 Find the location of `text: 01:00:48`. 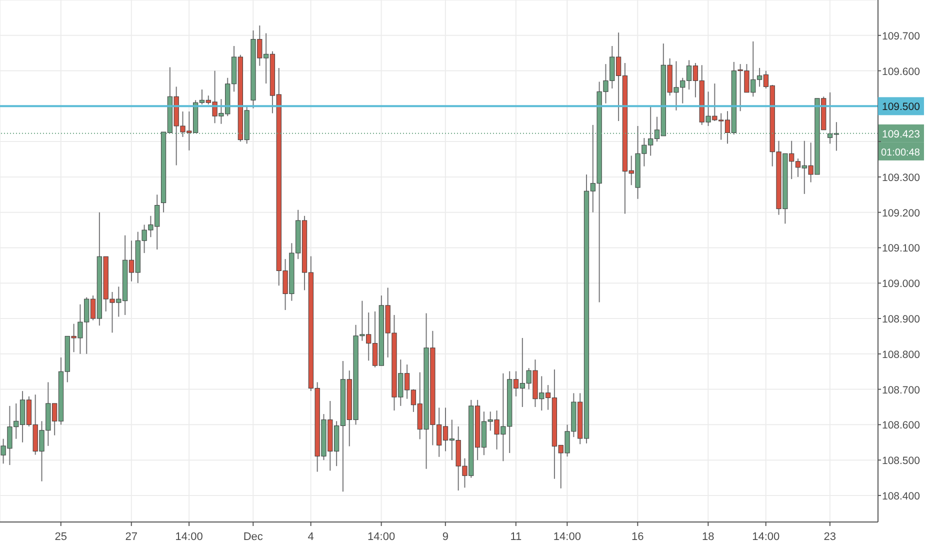

text: 01:00:48 is located at coordinates (900, 152).